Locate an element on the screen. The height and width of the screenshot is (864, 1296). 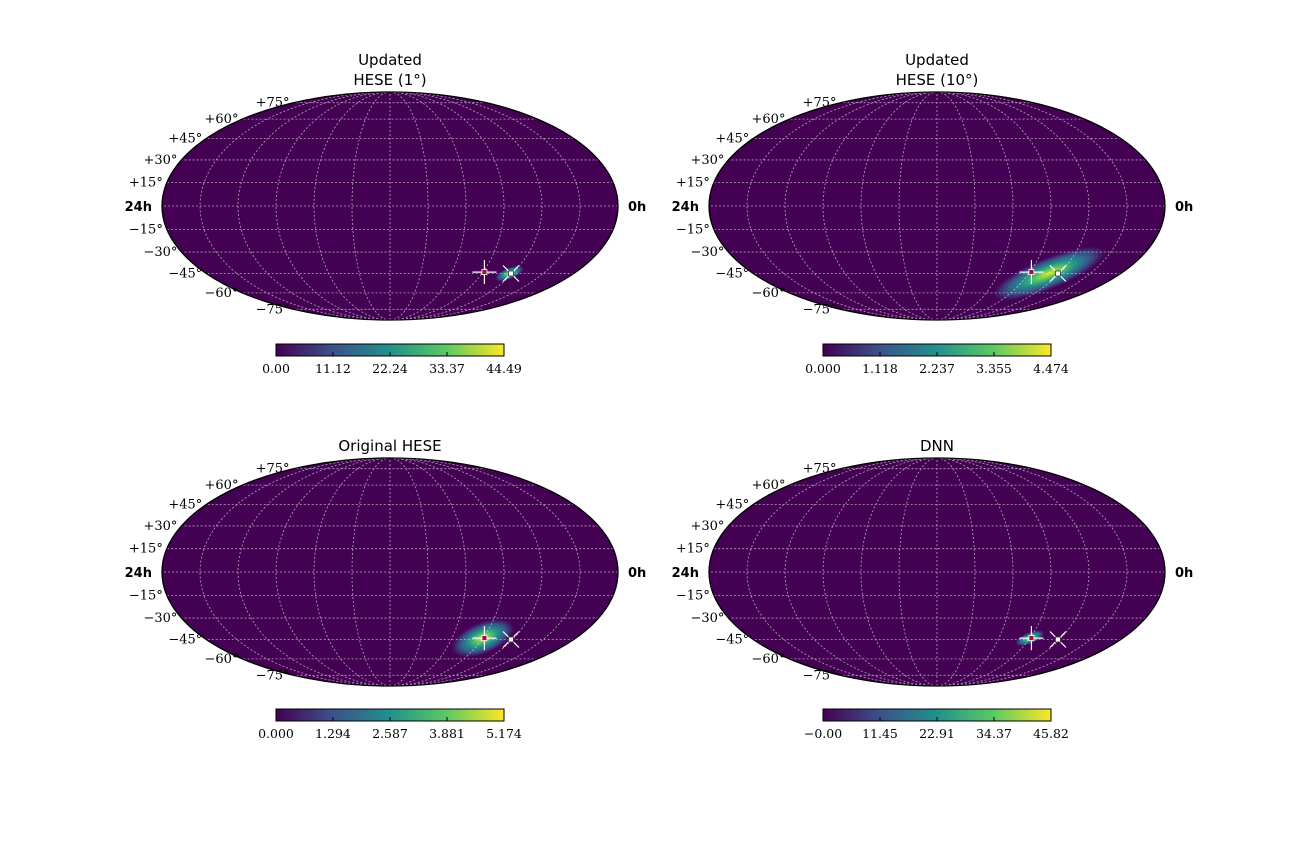
panel-title: HESE (1°) is located at coordinates (389, 80).